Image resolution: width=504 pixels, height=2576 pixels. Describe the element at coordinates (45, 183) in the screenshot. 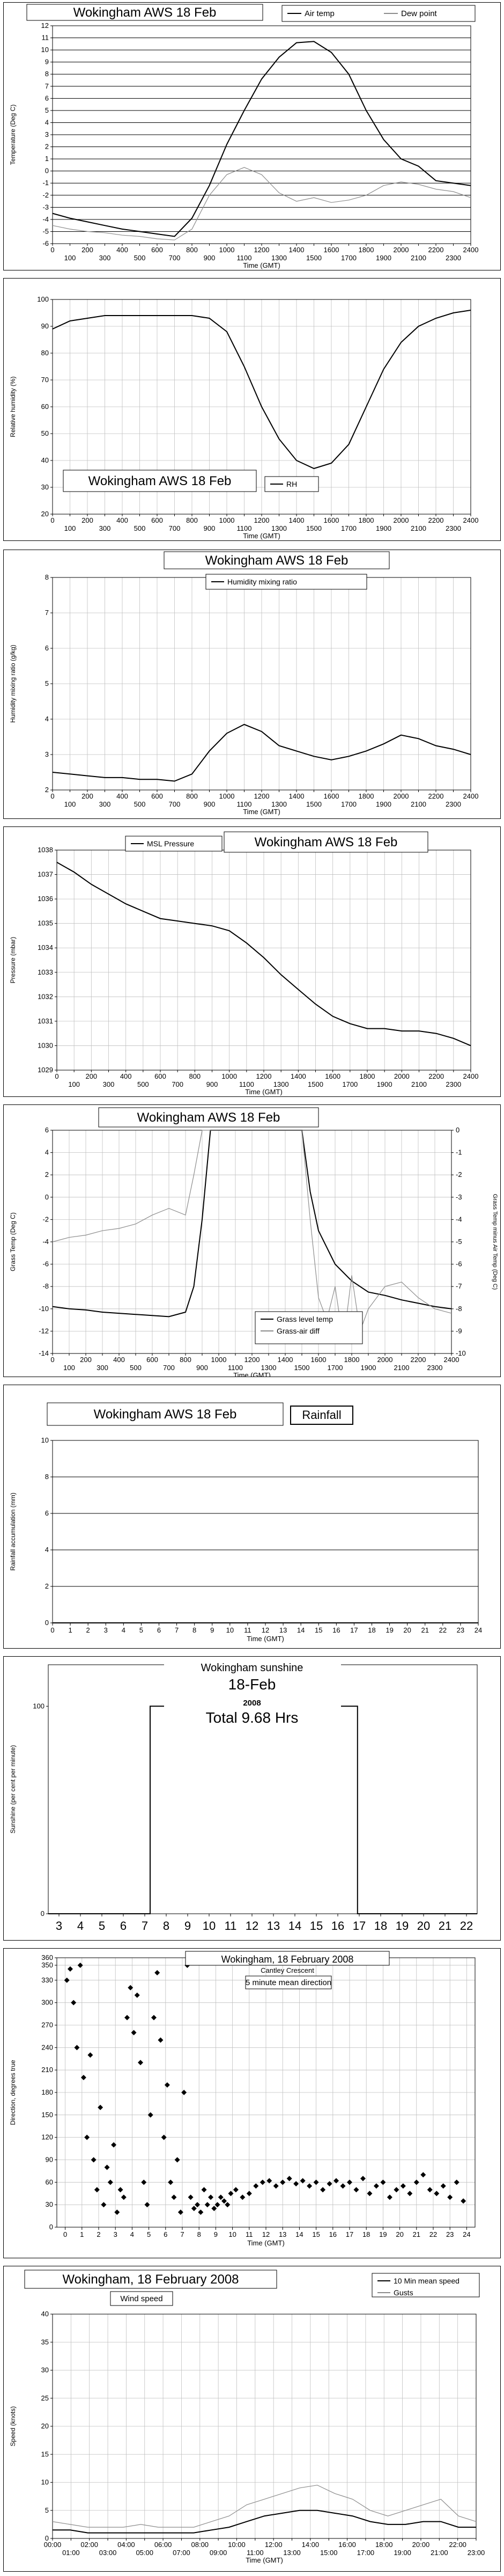

I see `y-tick-label: -1` at that location.